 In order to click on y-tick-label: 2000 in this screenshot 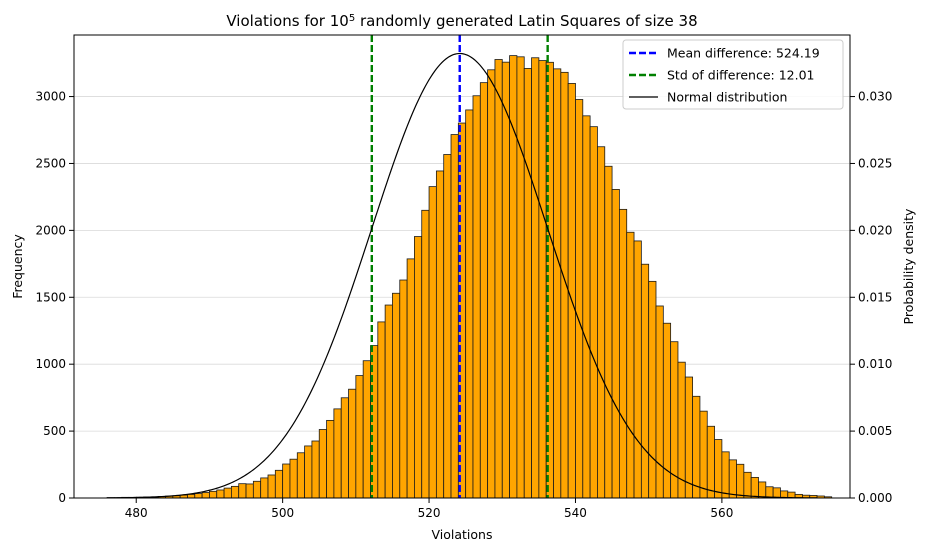, I will do `click(50, 230)`.